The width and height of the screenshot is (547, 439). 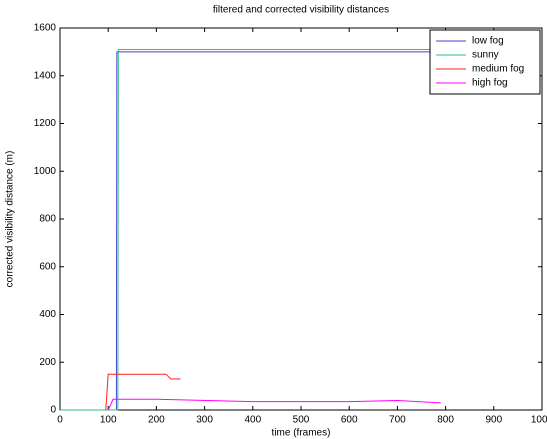 I want to click on x-tick-label: 500, so click(x=301, y=420).